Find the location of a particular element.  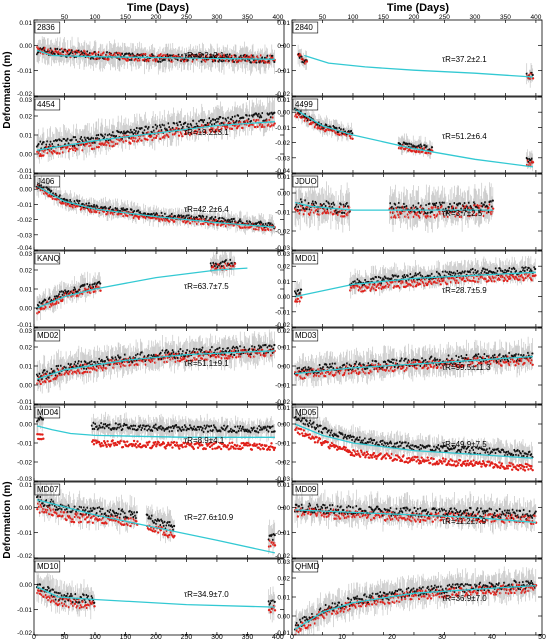

y-tick-label: -0.02 is located at coordinates (24, 94).